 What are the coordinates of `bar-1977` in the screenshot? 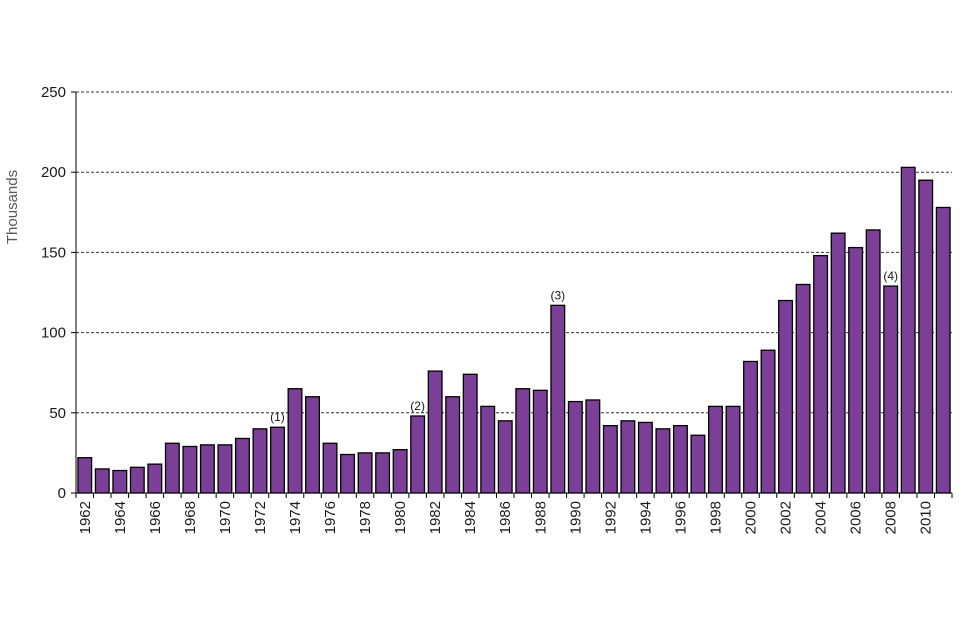 It's located at (348, 473).